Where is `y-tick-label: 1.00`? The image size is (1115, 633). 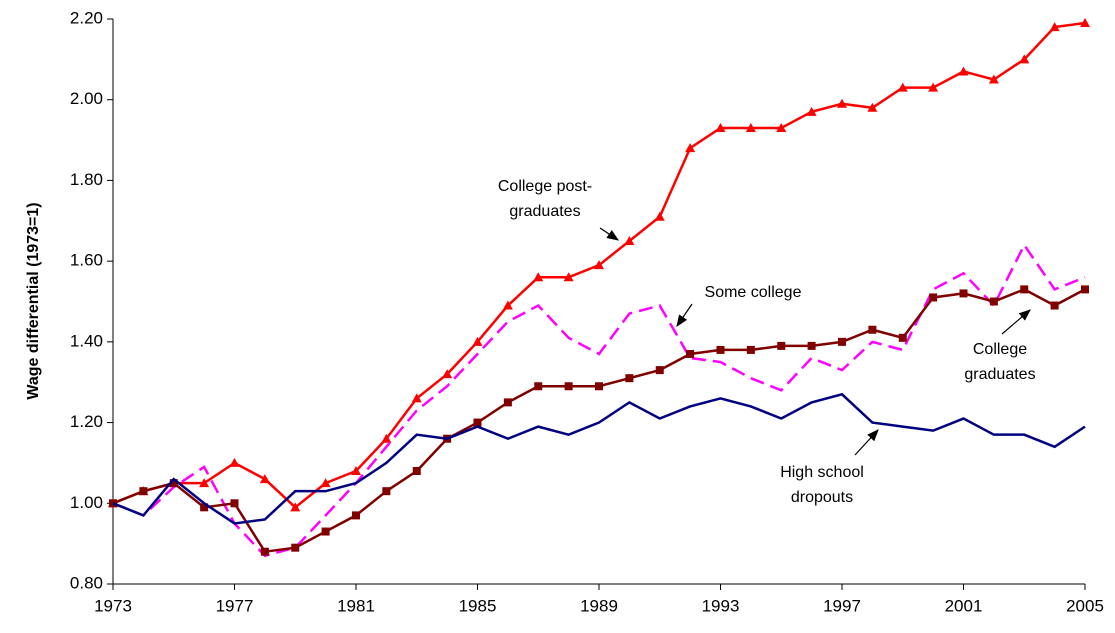
y-tick-label: 1.00 is located at coordinates (86, 502).